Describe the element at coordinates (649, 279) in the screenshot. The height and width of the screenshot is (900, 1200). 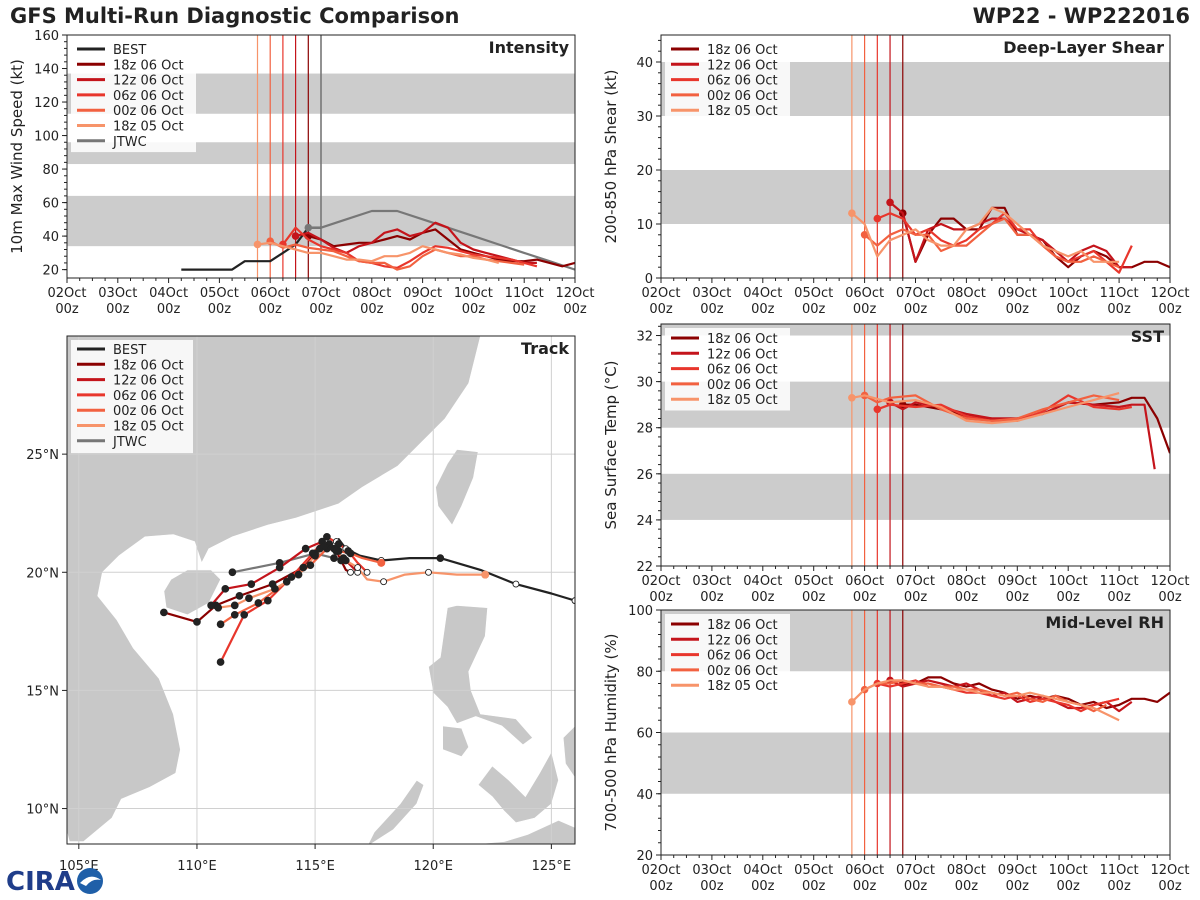
I see `y-tick-label: 0` at that location.